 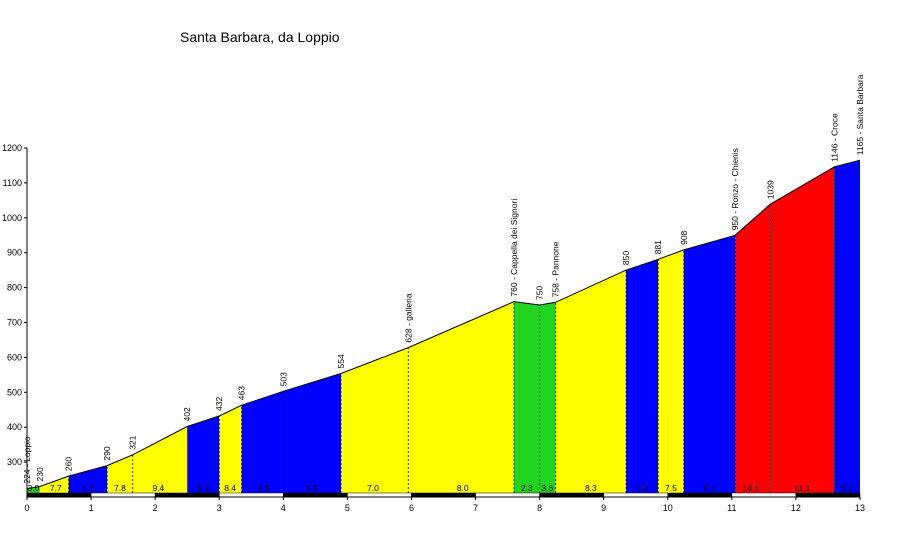 I want to click on y-tick-label: 1000, so click(x=12, y=218).